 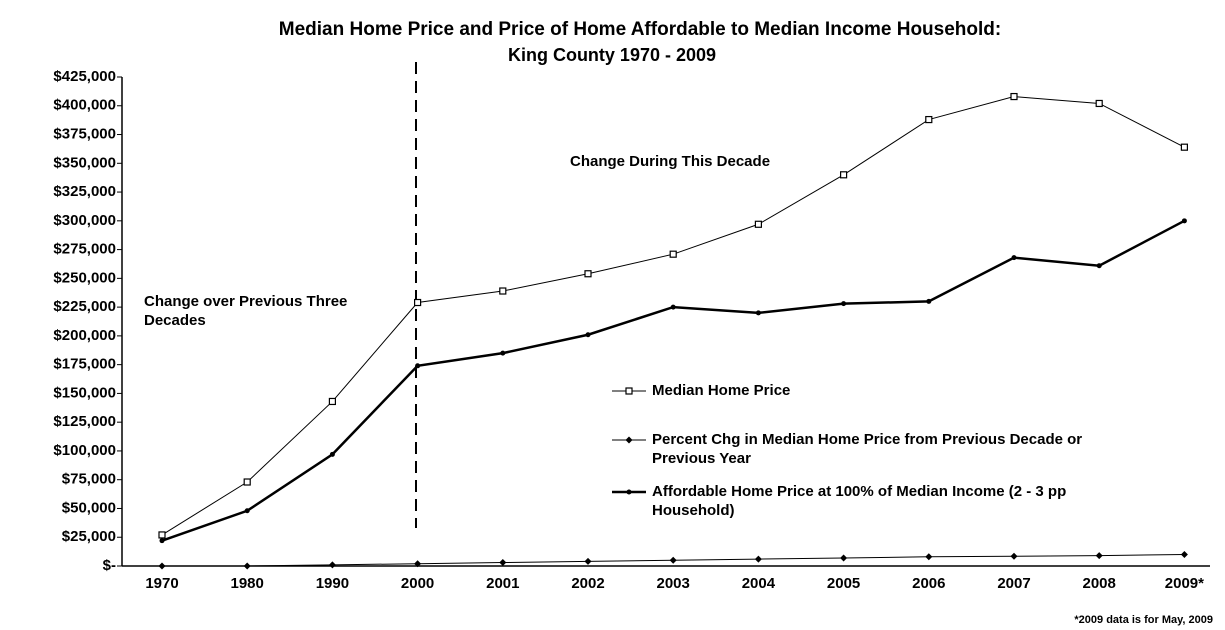 What do you see at coordinates (843, 583) in the screenshot?
I see `x-tick-label: 2005` at bounding box center [843, 583].